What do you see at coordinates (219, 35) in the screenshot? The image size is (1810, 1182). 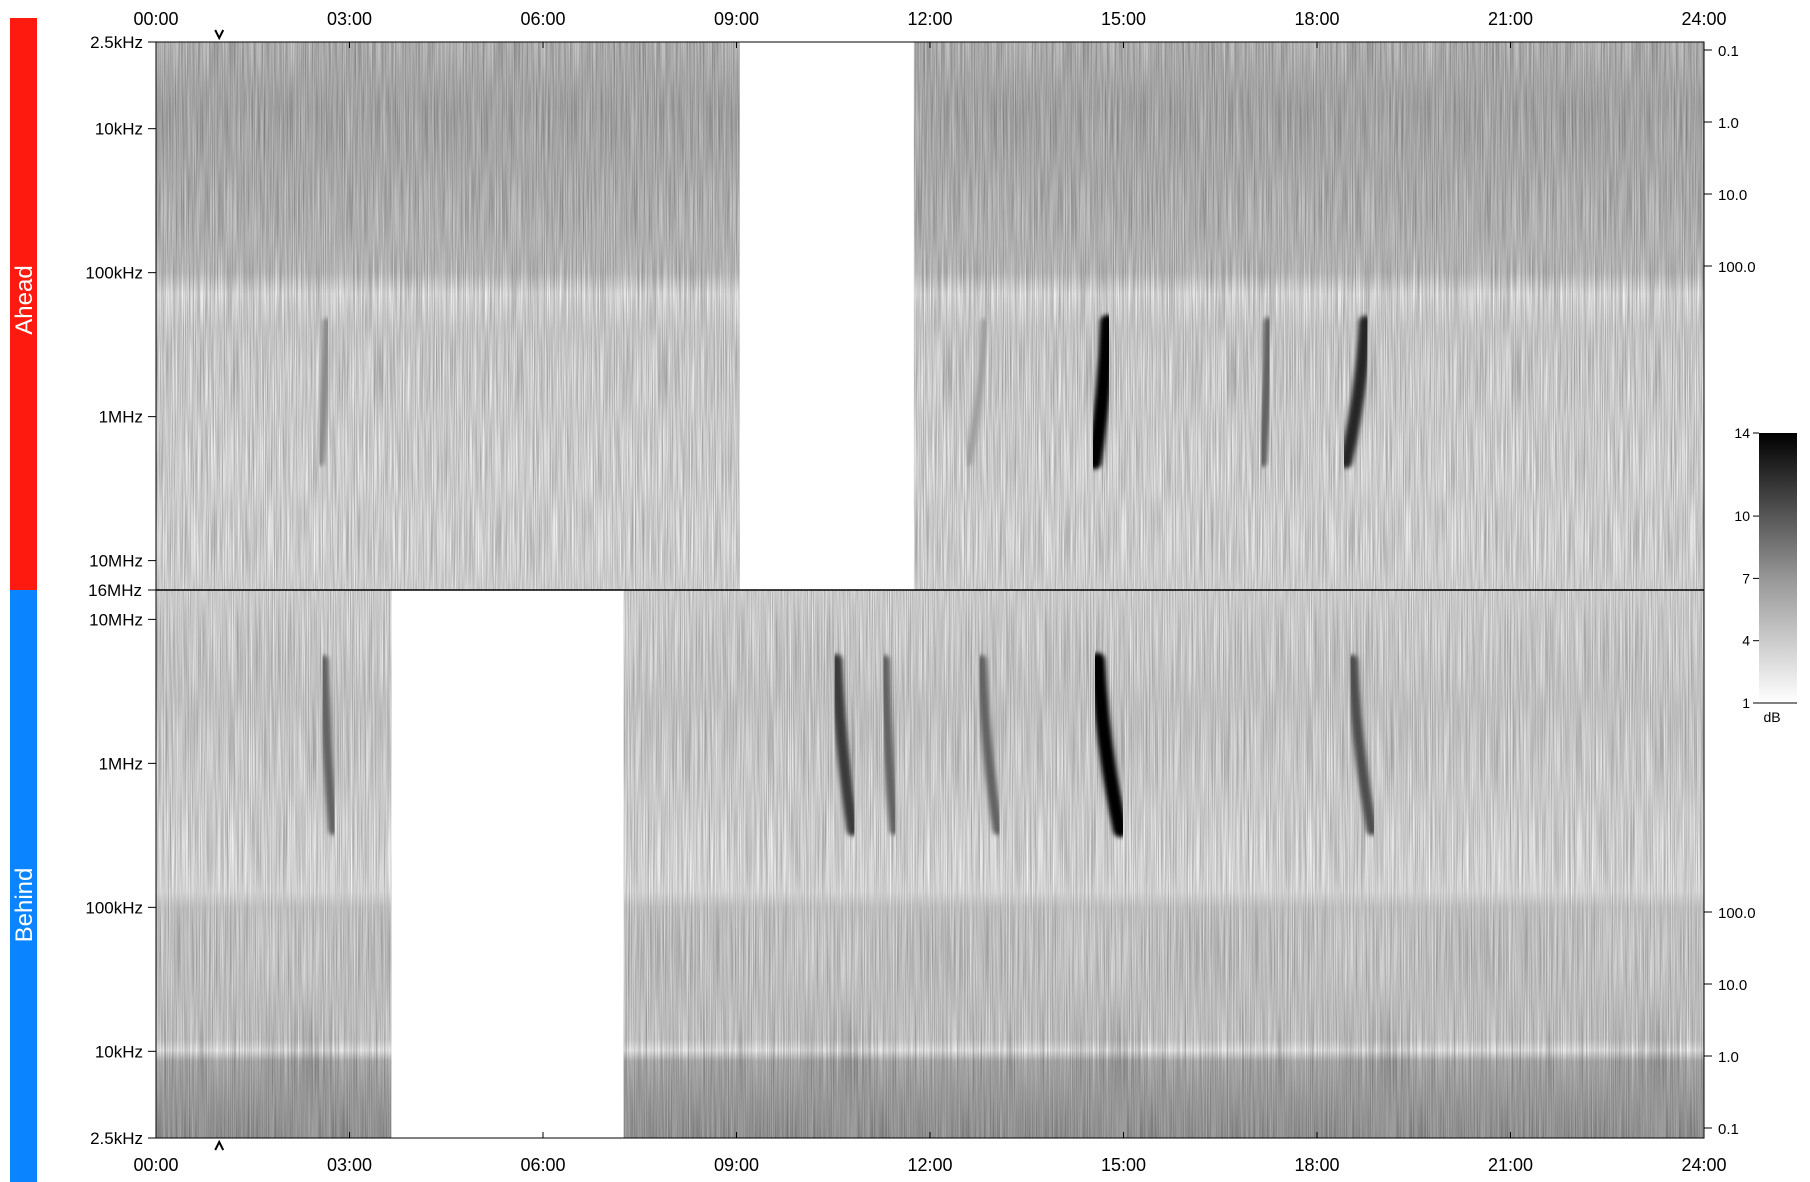 I see `ahead-time-marker` at bounding box center [219, 35].